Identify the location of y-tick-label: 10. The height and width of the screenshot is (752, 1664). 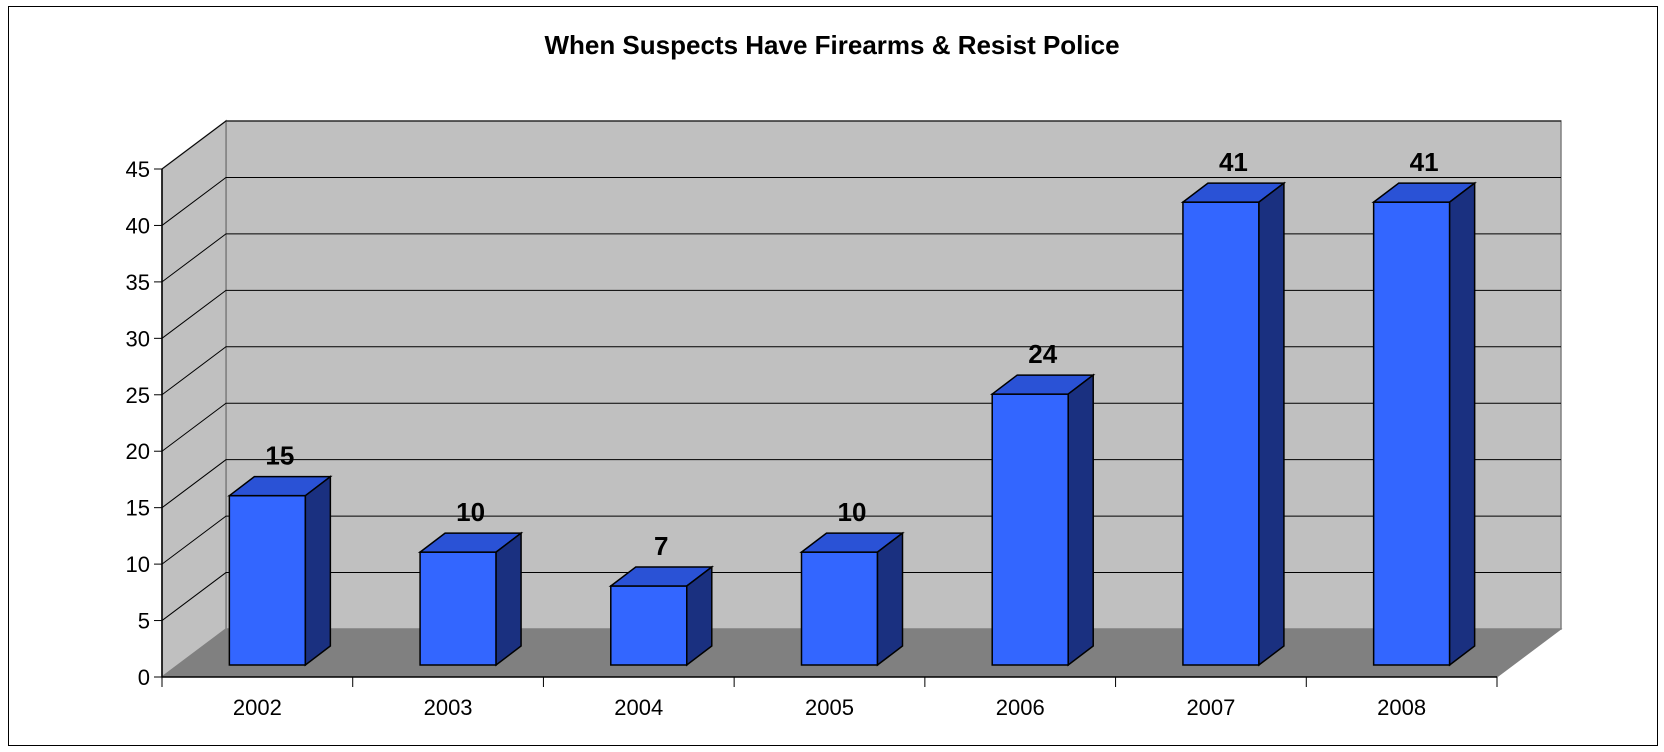
(138, 564).